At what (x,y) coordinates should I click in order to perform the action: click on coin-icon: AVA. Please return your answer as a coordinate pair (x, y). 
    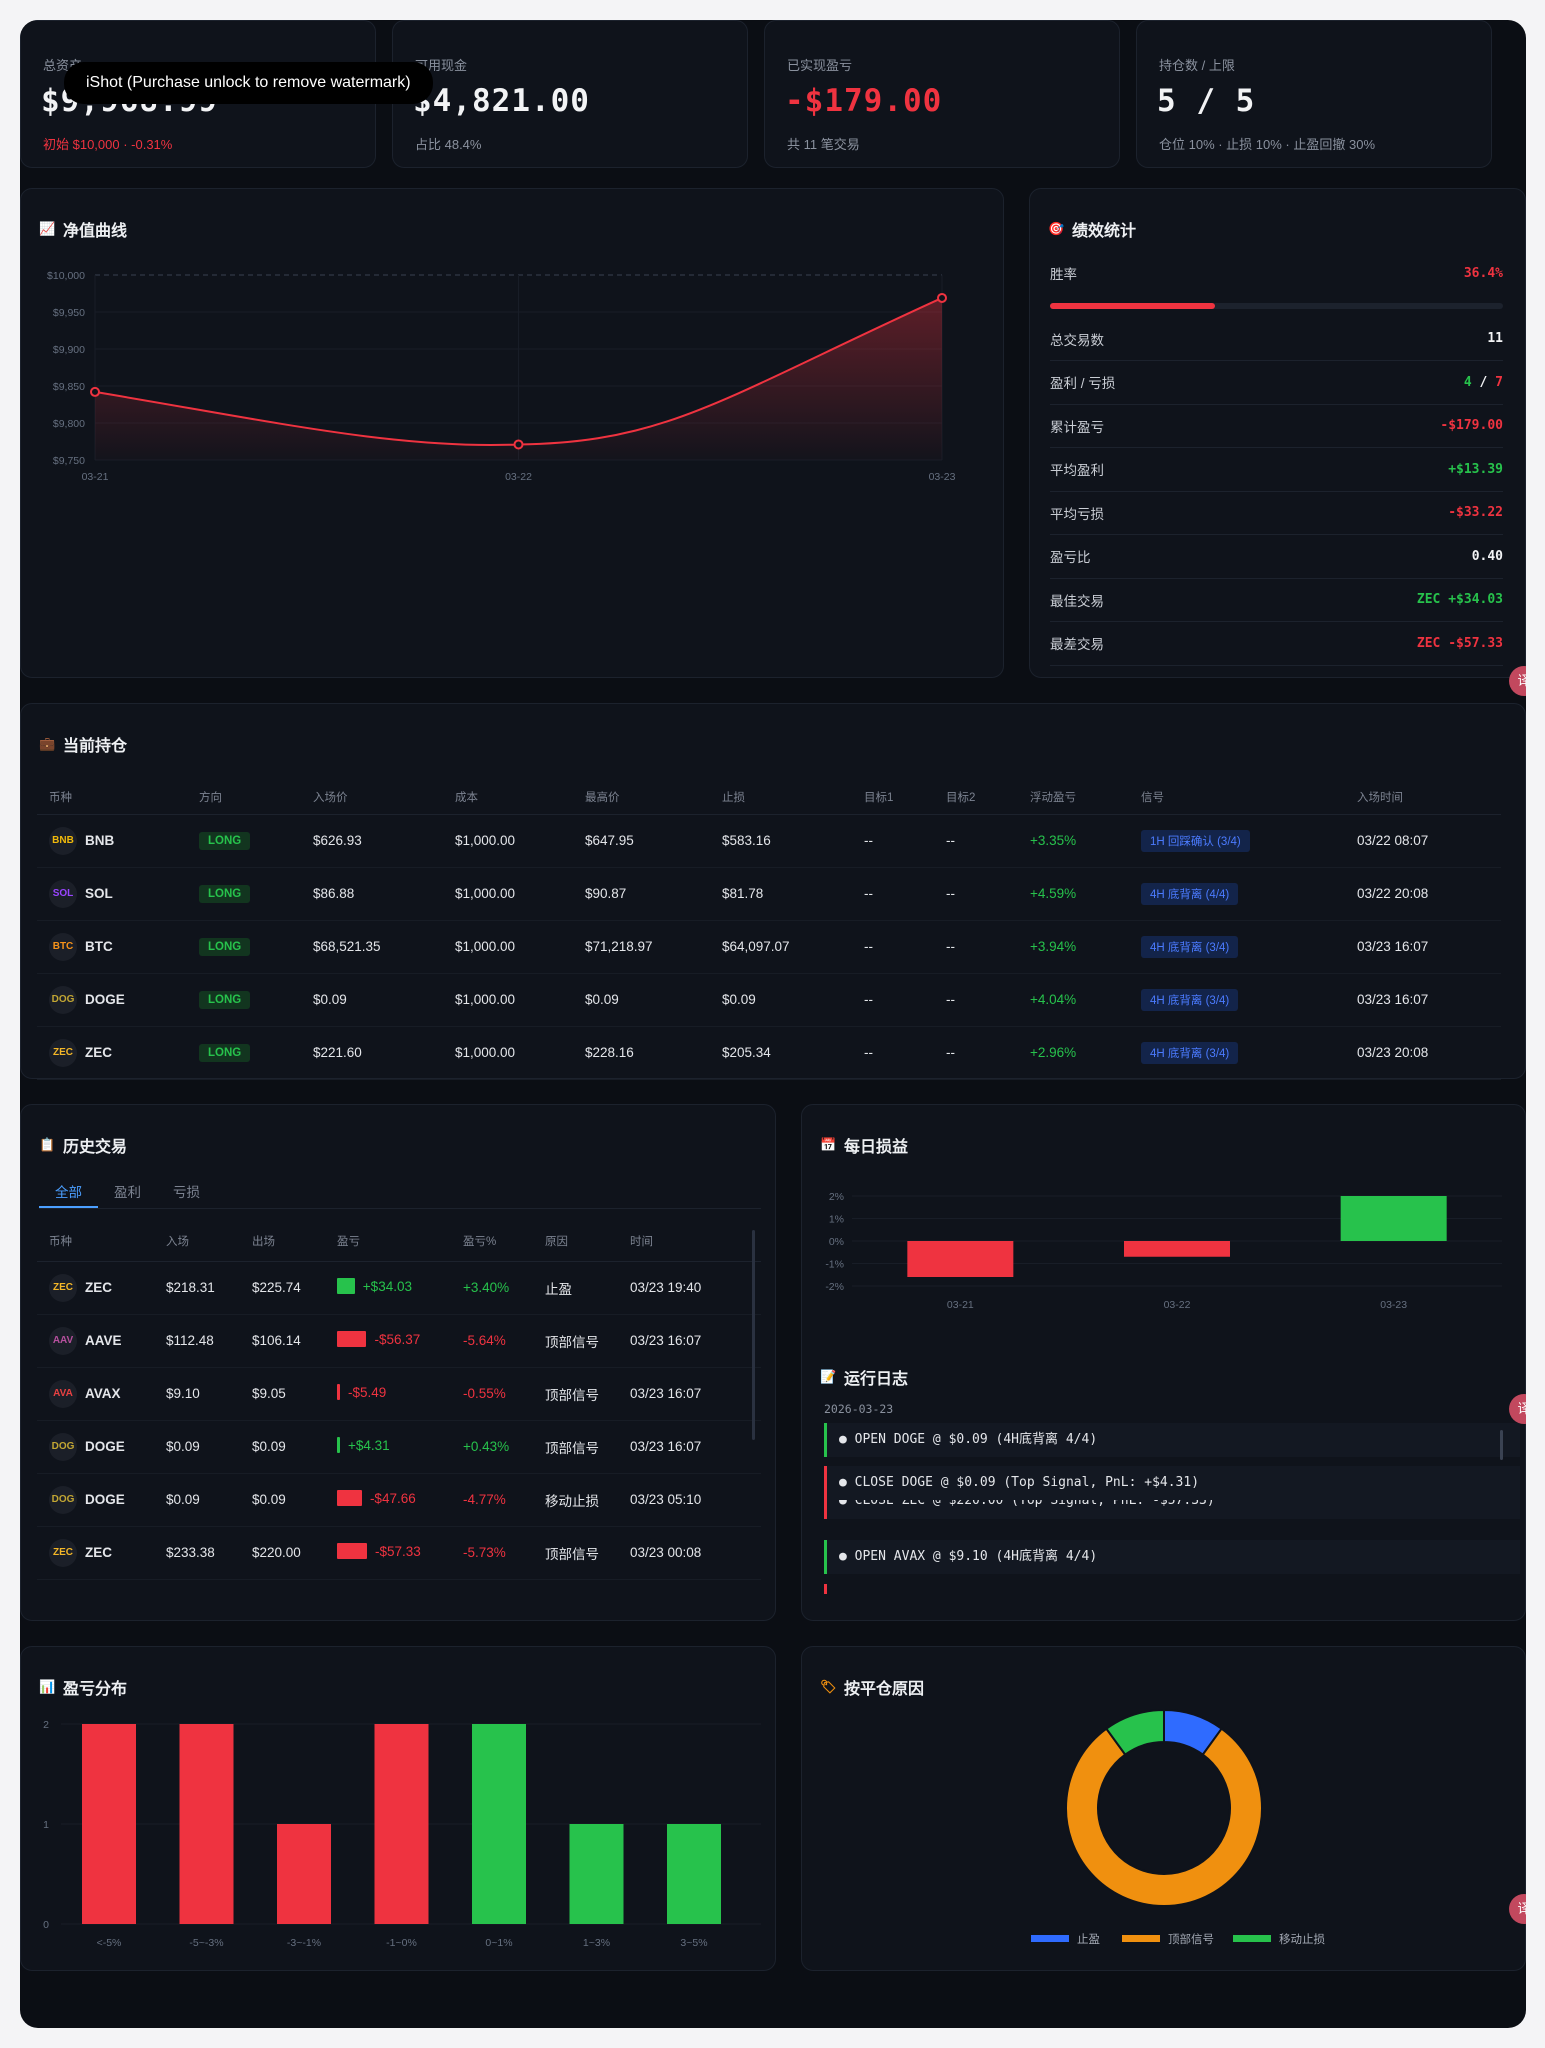
    Looking at the image, I should click on (63, 1393).